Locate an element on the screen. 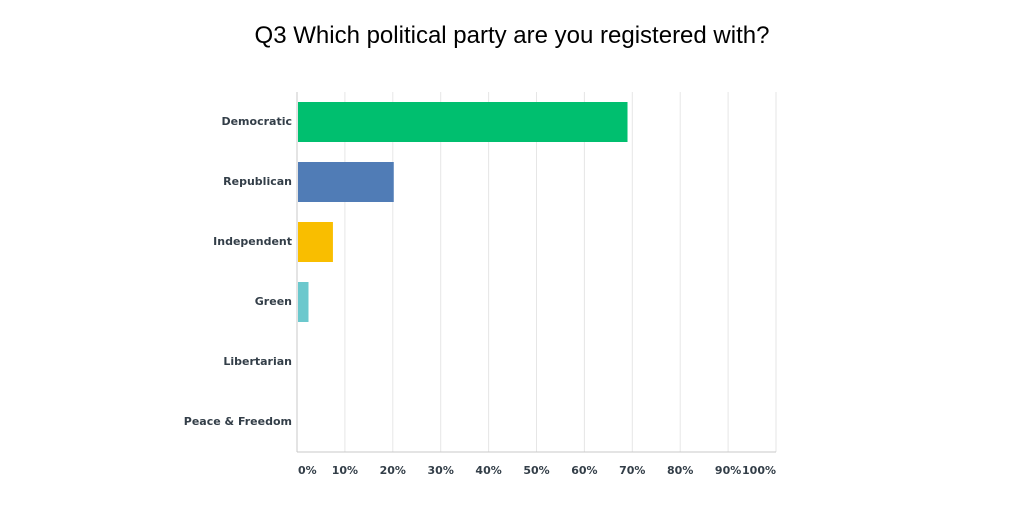 The width and height of the screenshot is (1024, 505). x-tick-label: 60% is located at coordinates (584, 470).